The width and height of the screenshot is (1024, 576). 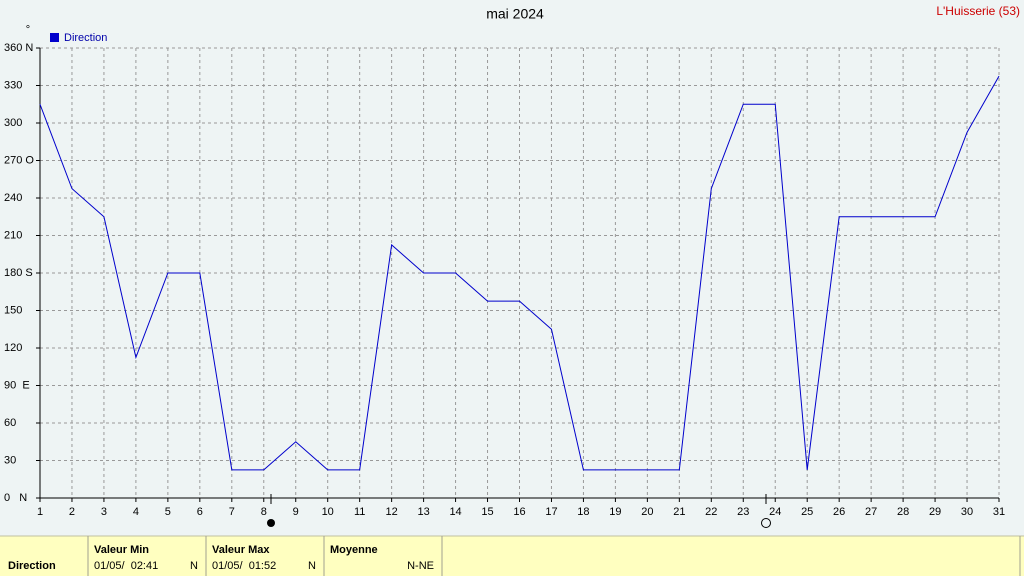 What do you see at coordinates (711, 512) in the screenshot?
I see `x-tick-label: 22` at bounding box center [711, 512].